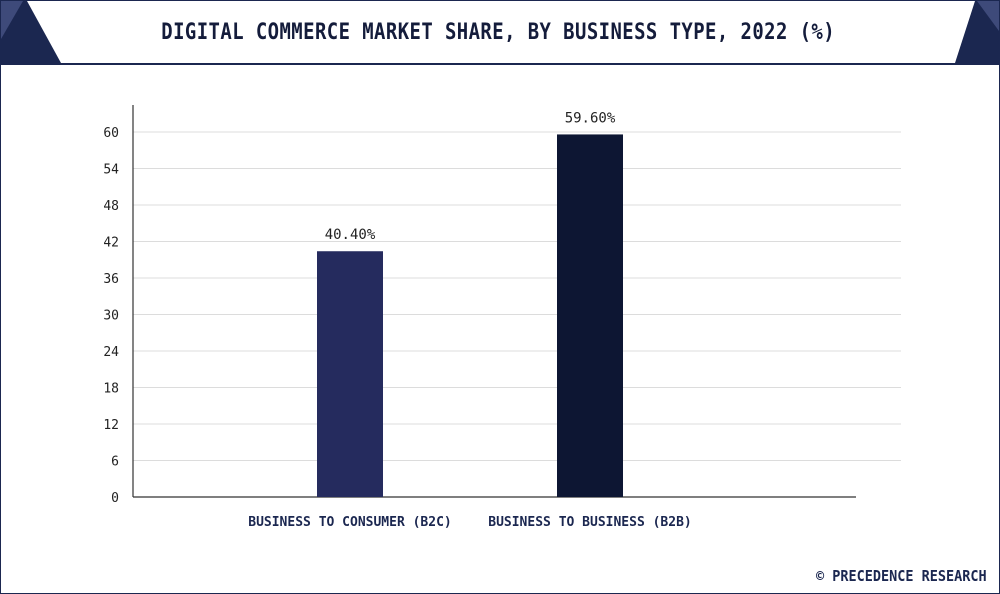 This screenshot has width=1000, height=594. What do you see at coordinates (901, 576) in the screenshot?
I see `source-credit: © PRECEDENCE RESEARCH` at bounding box center [901, 576].